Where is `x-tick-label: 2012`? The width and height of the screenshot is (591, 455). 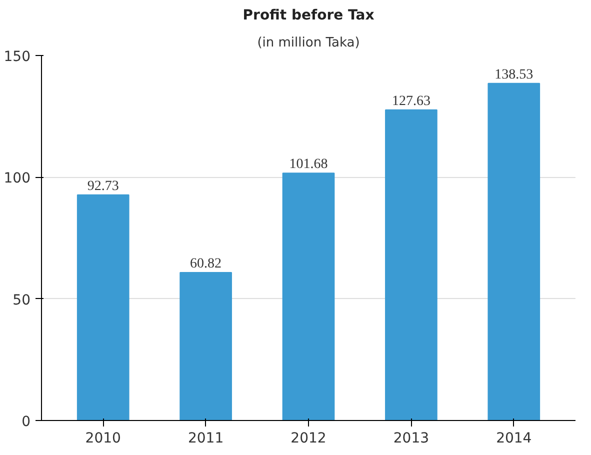 x-tick-label: 2012 is located at coordinates (308, 438).